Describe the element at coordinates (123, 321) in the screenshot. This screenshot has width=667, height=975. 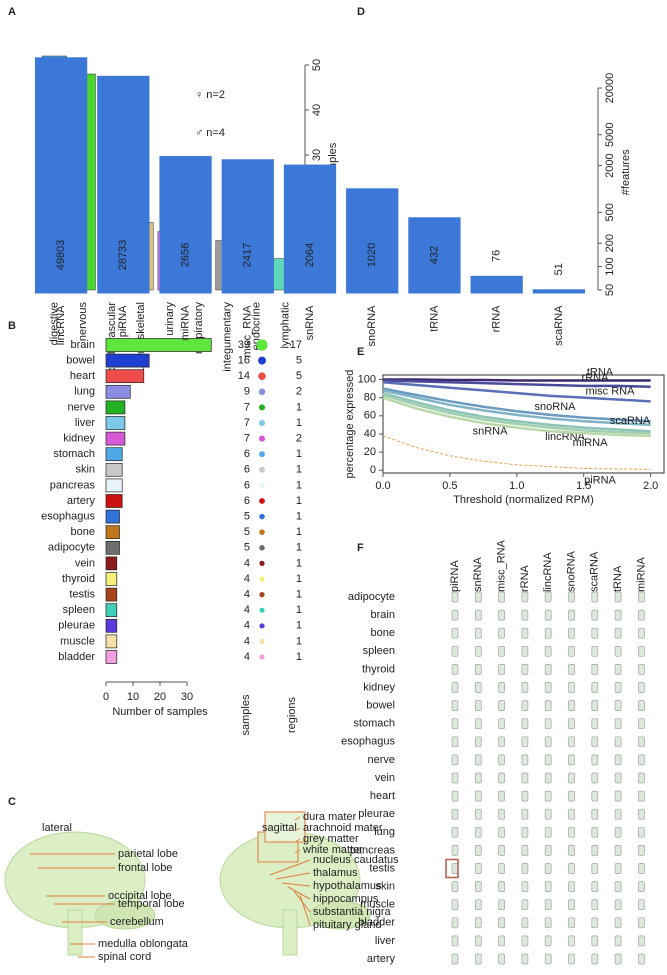
I see `x-tick-label: piRNA` at that location.